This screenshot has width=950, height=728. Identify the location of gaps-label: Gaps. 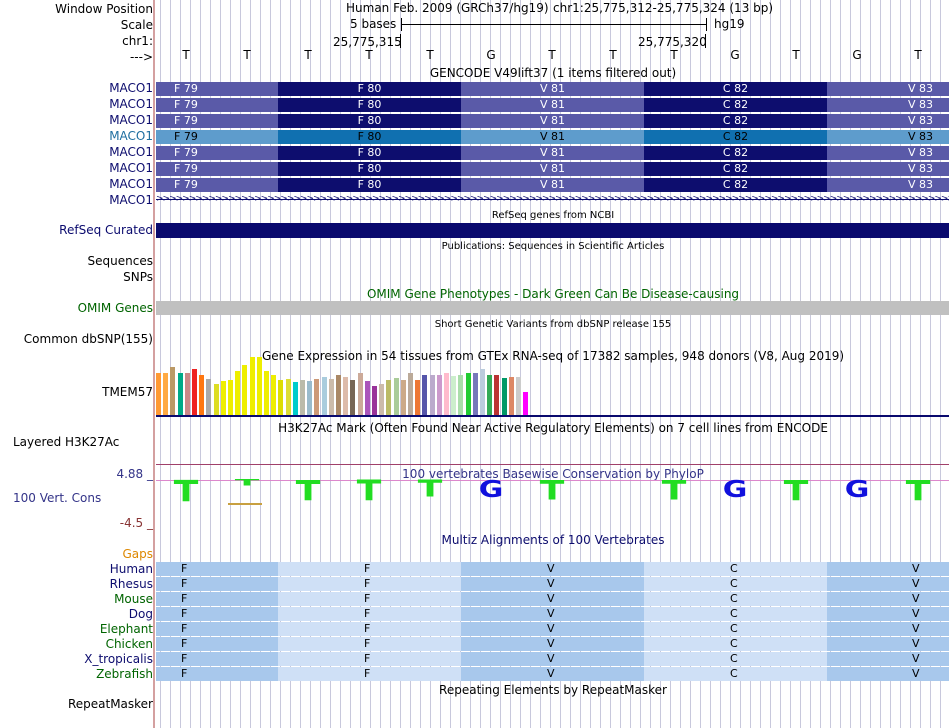
(137, 554).